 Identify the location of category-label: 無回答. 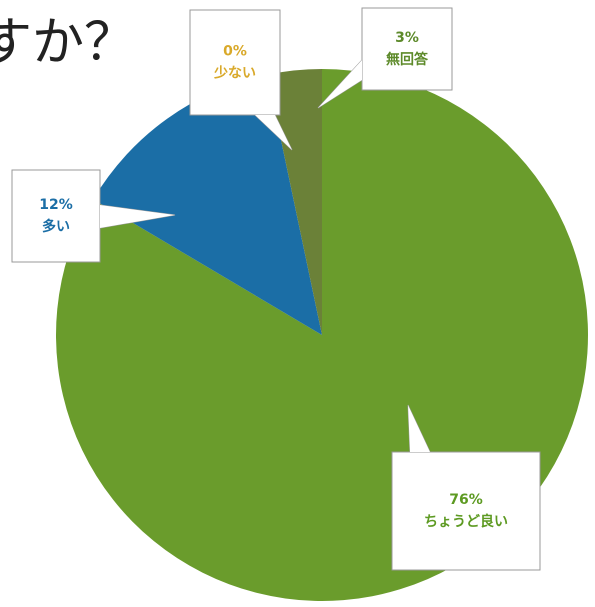
(407, 59).